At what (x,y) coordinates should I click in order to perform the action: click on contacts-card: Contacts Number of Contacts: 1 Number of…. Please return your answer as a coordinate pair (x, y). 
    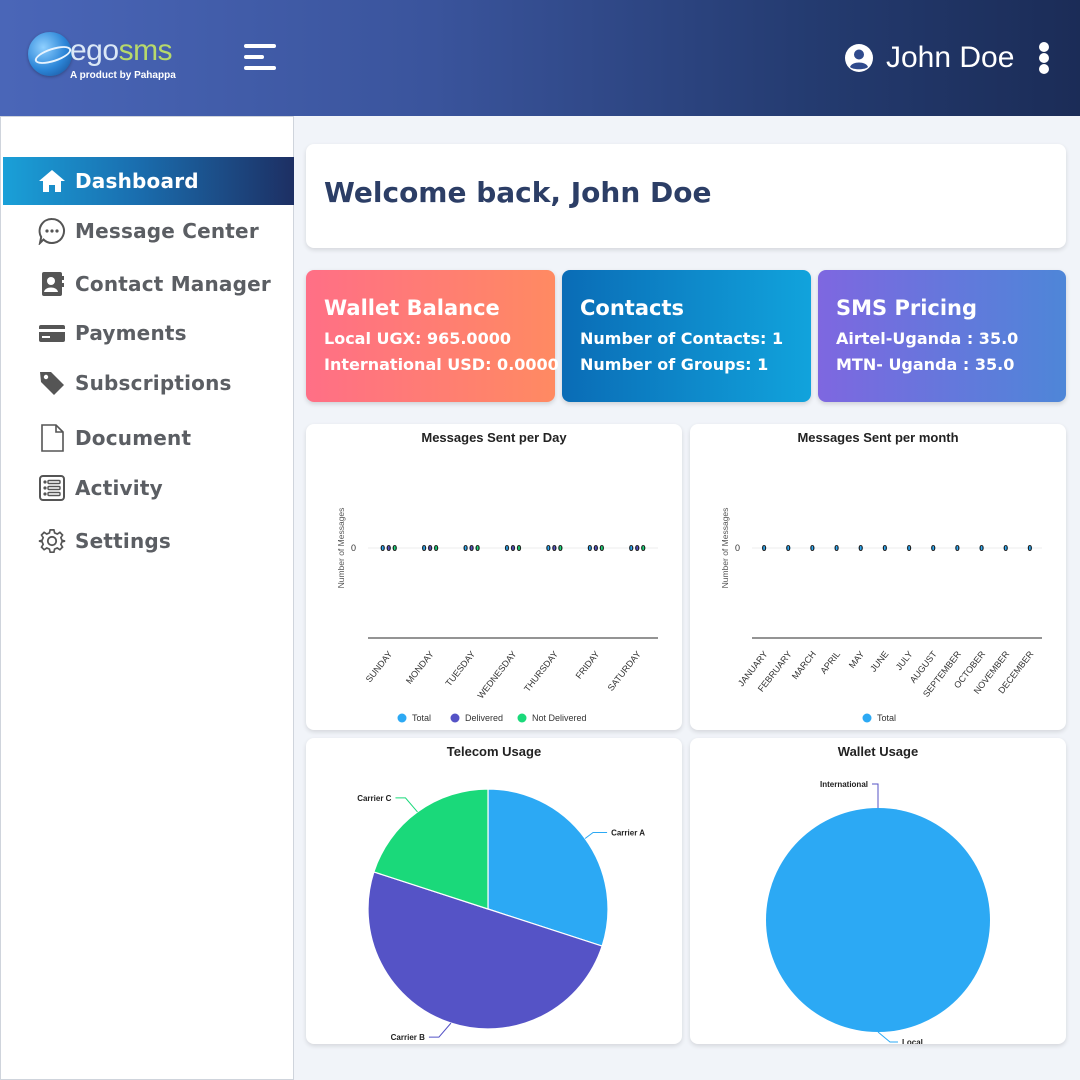
    Looking at the image, I should click on (686, 336).